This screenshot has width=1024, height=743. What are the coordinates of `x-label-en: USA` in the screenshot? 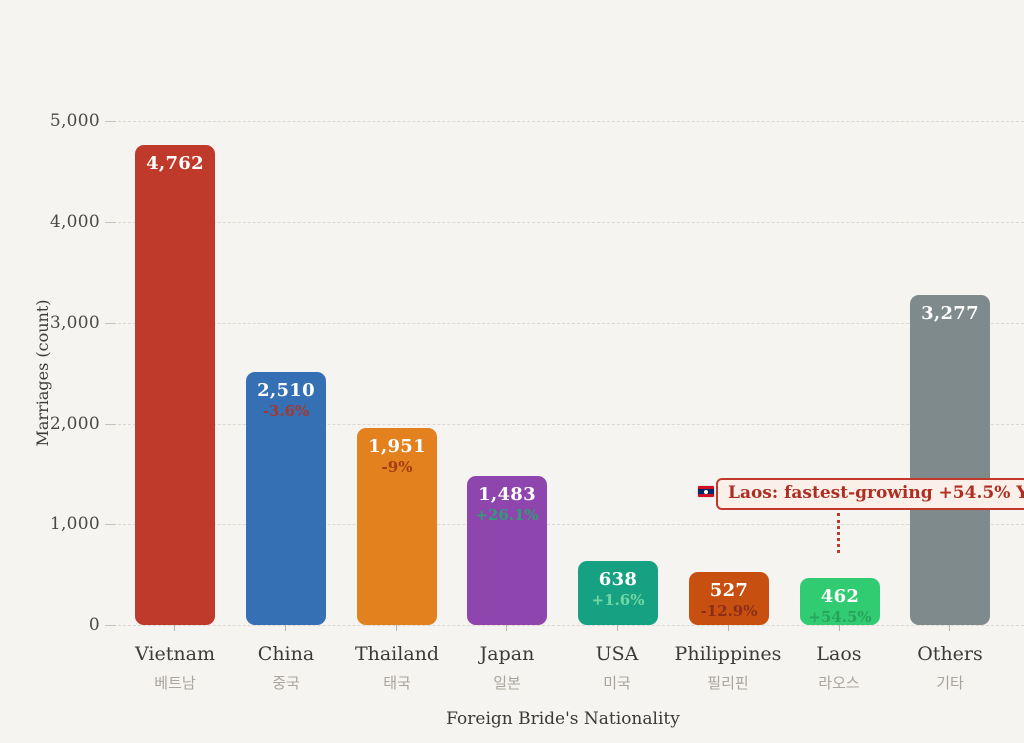 It's located at (617, 654).